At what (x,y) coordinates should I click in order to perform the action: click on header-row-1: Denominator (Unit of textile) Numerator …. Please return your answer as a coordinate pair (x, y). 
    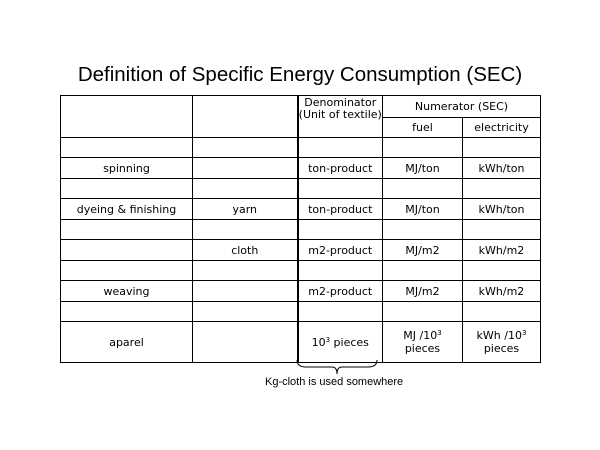
    Looking at the image, I should click on (300, 116).